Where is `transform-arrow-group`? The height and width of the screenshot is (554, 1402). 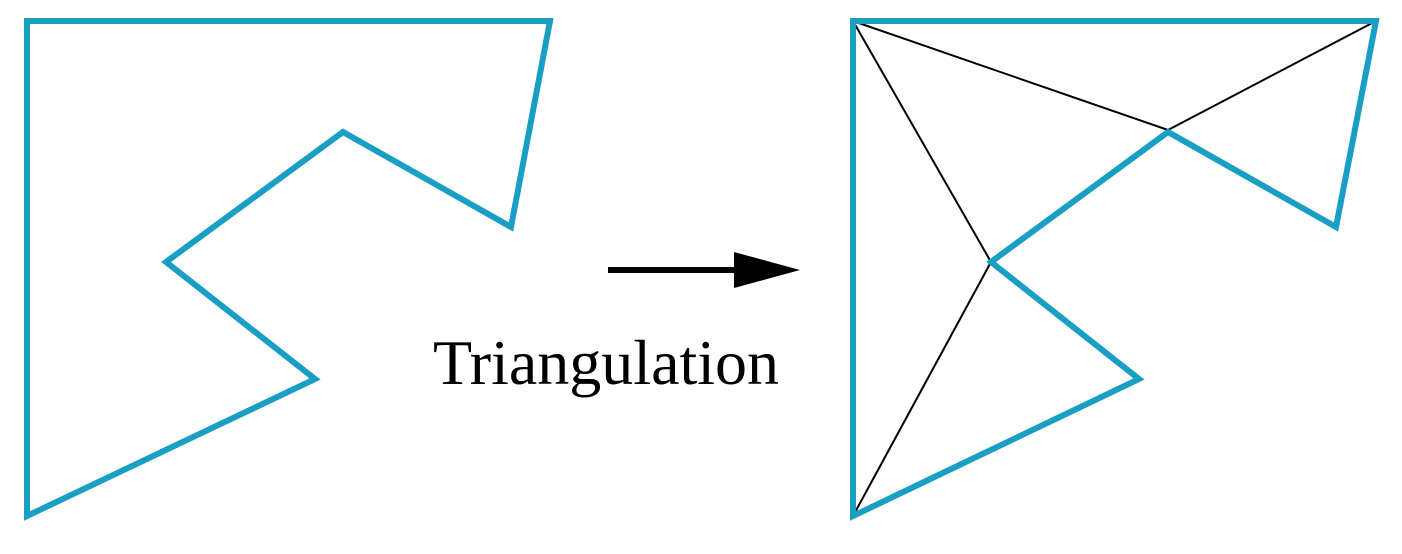 transform-arrow-group is located at coordinates (704, 270).